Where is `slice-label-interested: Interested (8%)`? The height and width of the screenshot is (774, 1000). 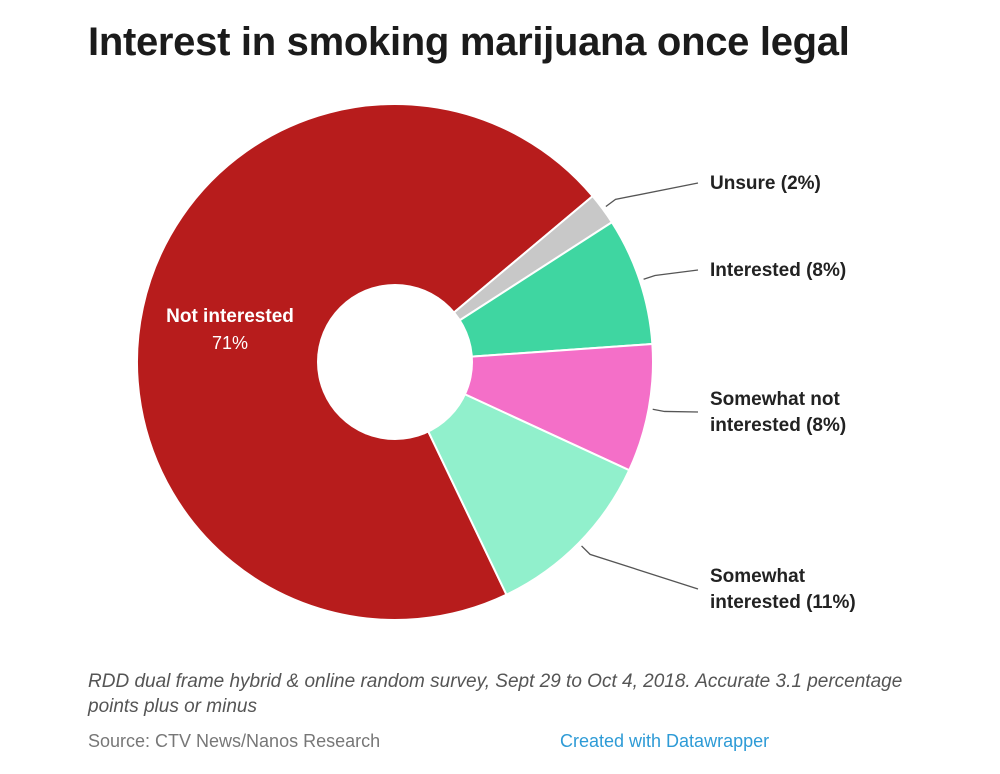
slice-label-interested: Interested (8%) is located at coordinates (778, 270).